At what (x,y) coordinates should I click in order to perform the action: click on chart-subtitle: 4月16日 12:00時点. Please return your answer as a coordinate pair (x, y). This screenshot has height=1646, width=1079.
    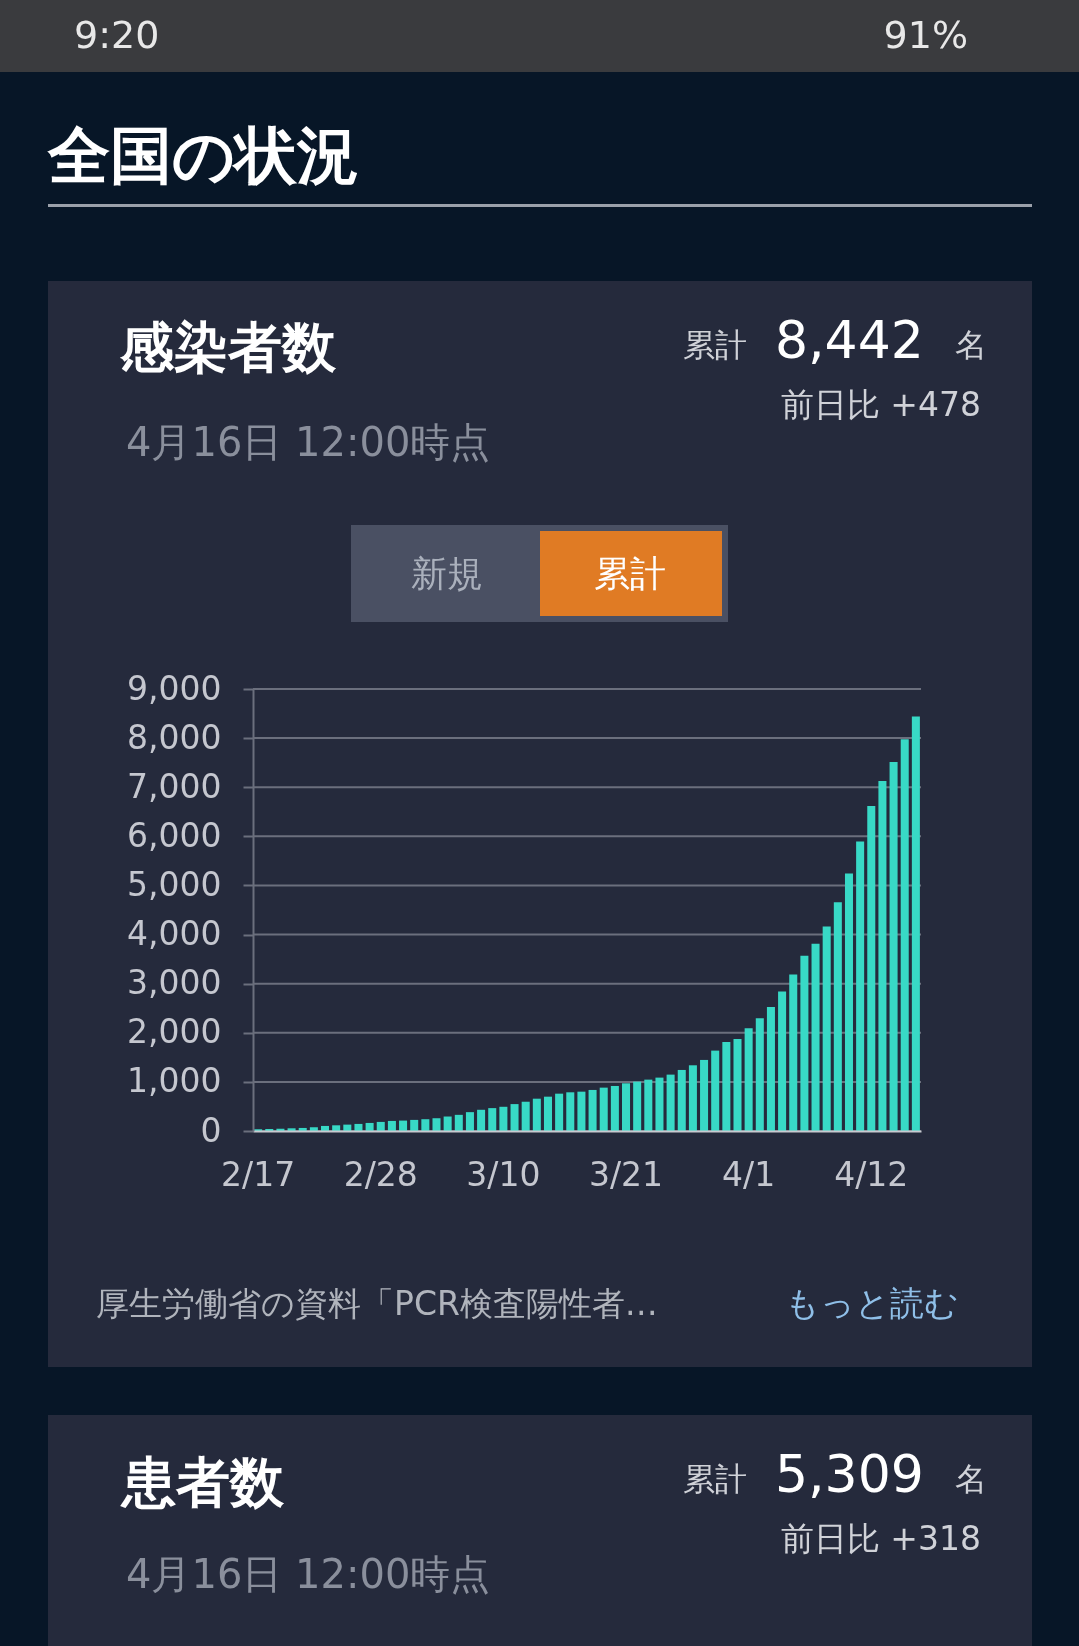
    Looking at the image, I should click on (308, 442).